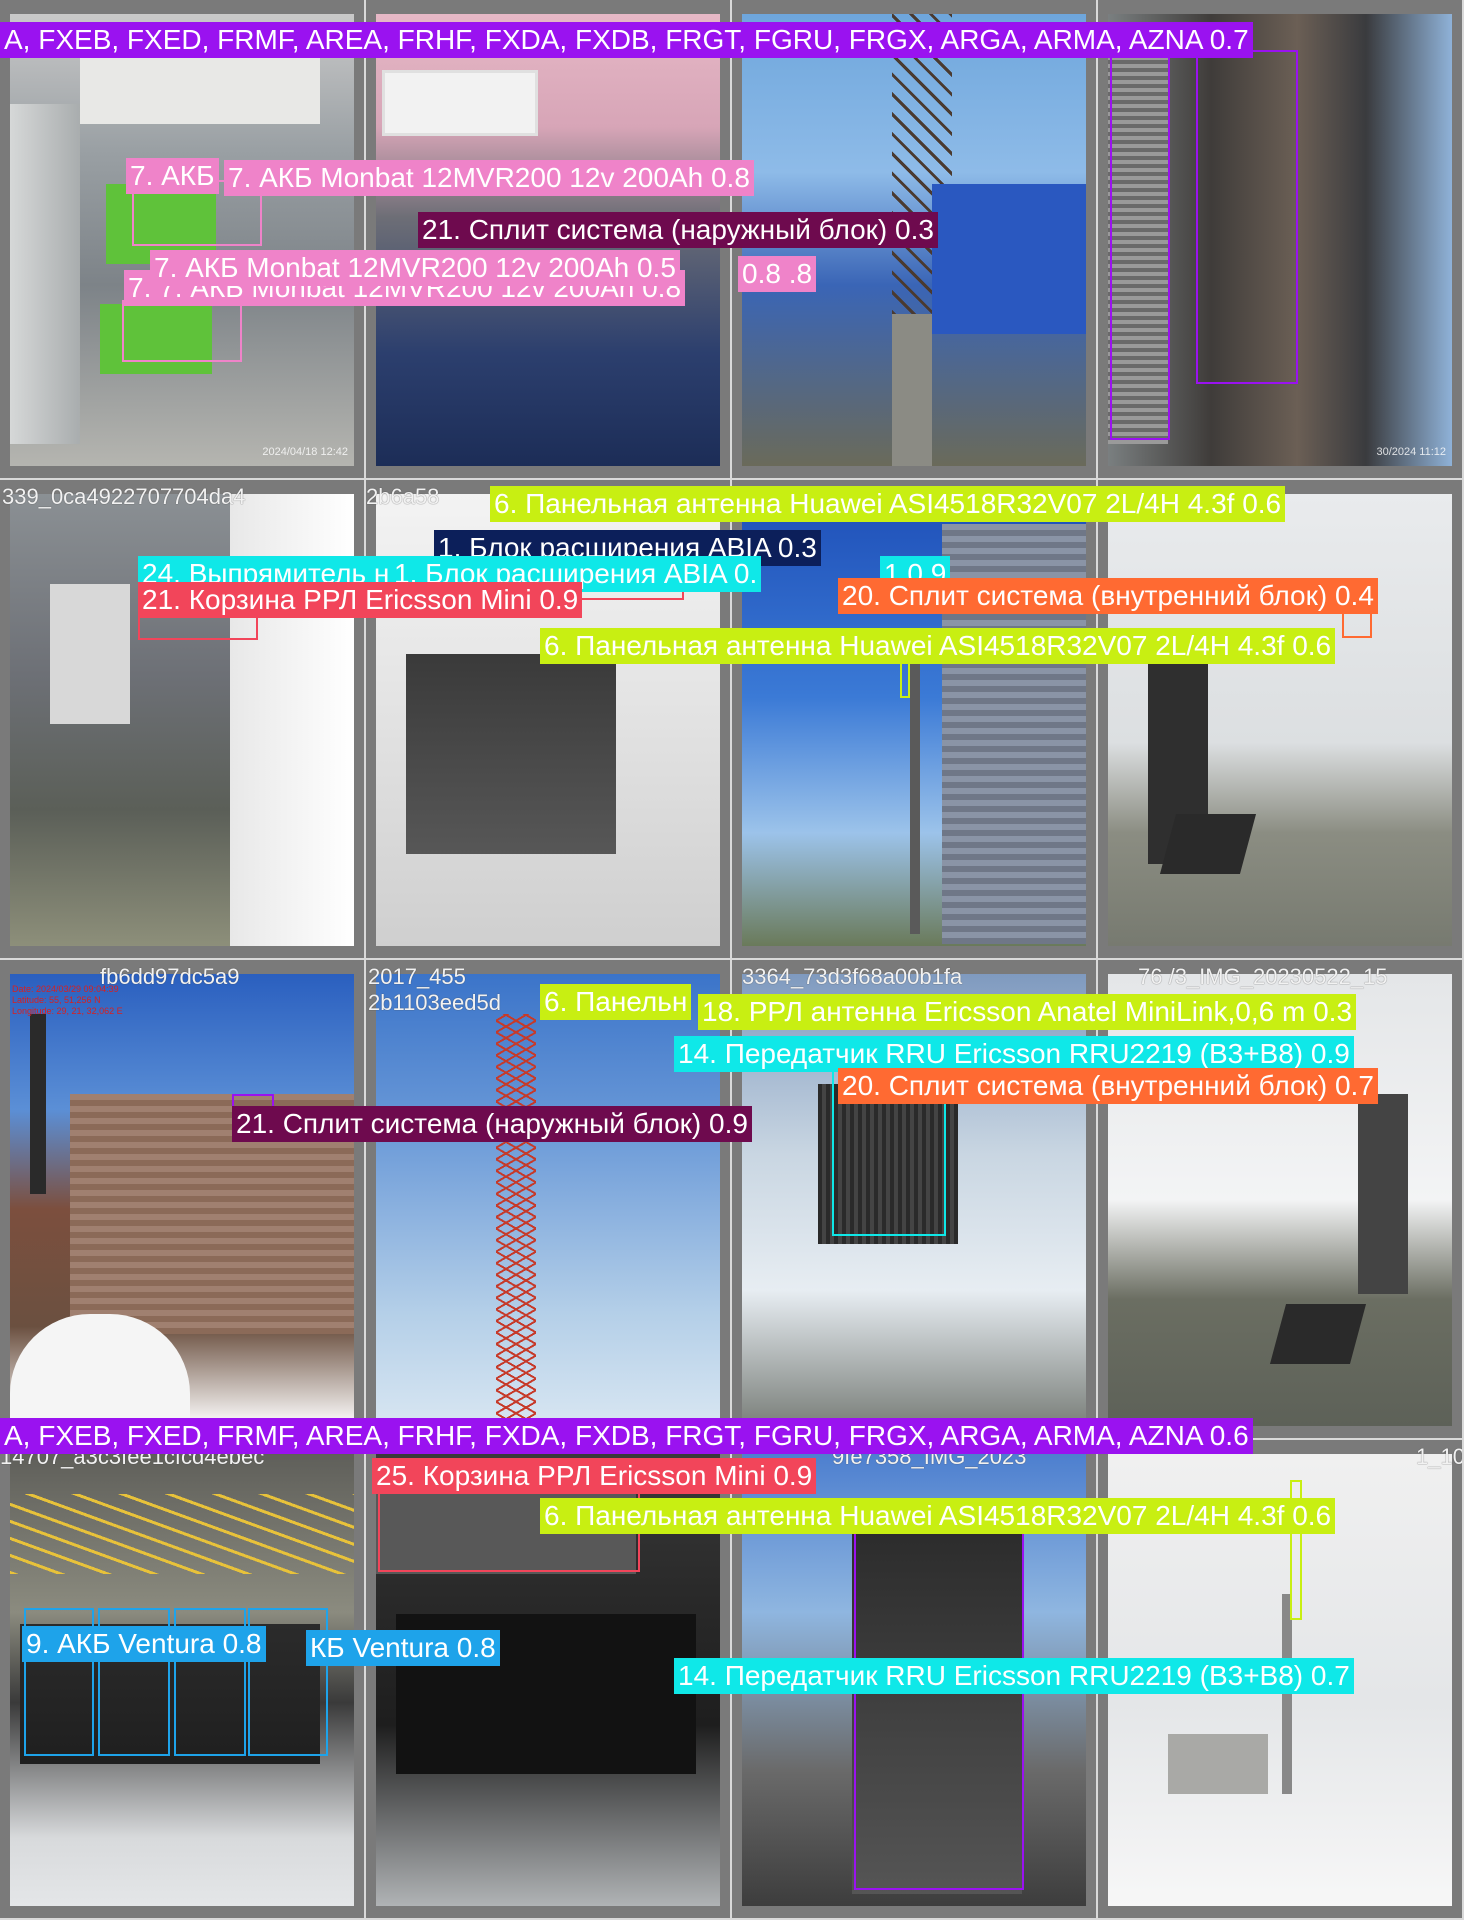 This screenshot has width=1464, height=1920. Describe the element at coordinates (305, 452) in the screenshot. I see `timestamp-stamp: 2024/04/18 12:42` at that location.